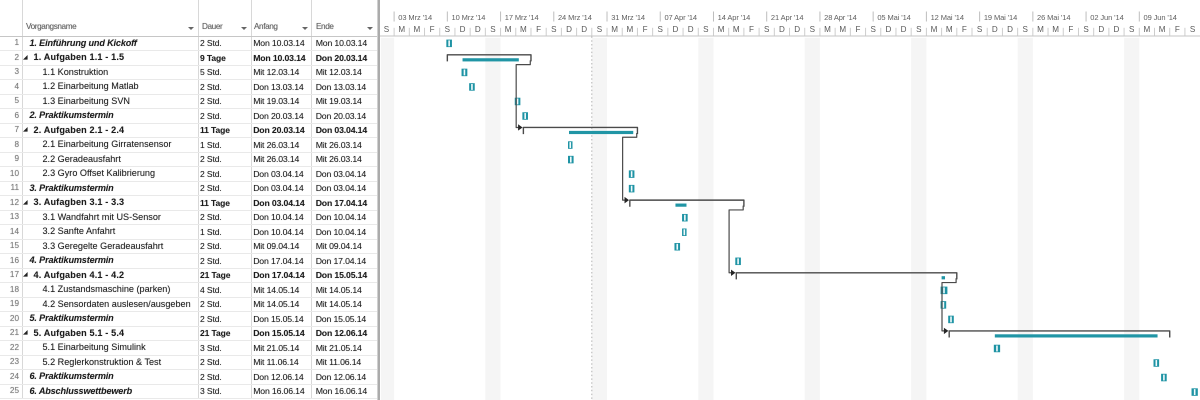 The height and width of the screenshot is (400, 1200). What do you see at coordinates (469, 17) in the screenshot?
I see `svg-text: 10 Mrz '14` at bounding box center [469, 17].